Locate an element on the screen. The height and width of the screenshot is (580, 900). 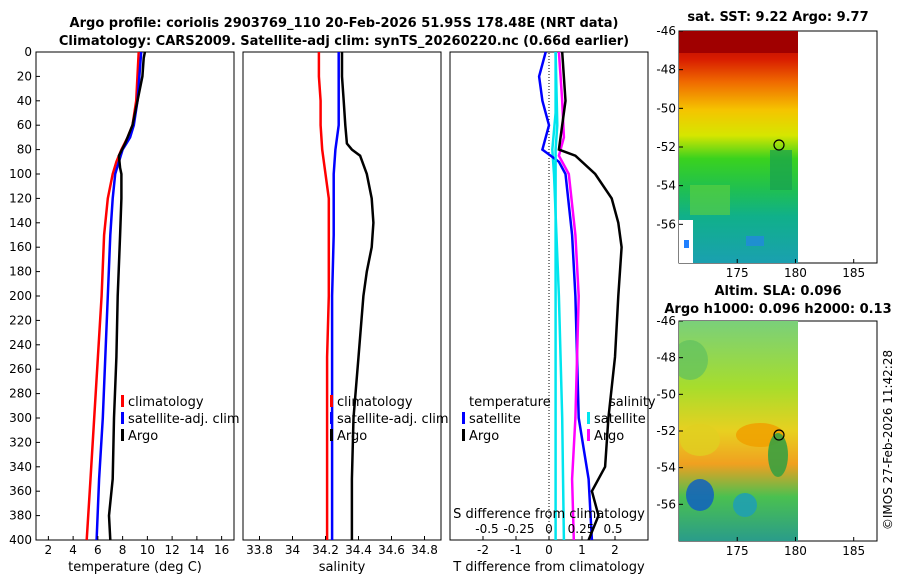
x-tick-label: 8 is located at coordinates (123, 550).